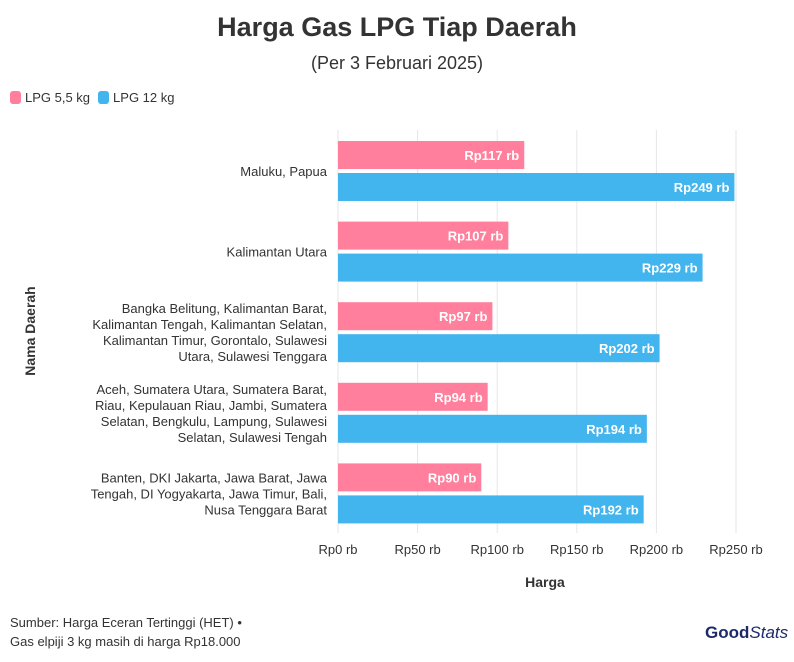  I want to click on x-tick-label-4: Rp200 rb, so click(656, 549).